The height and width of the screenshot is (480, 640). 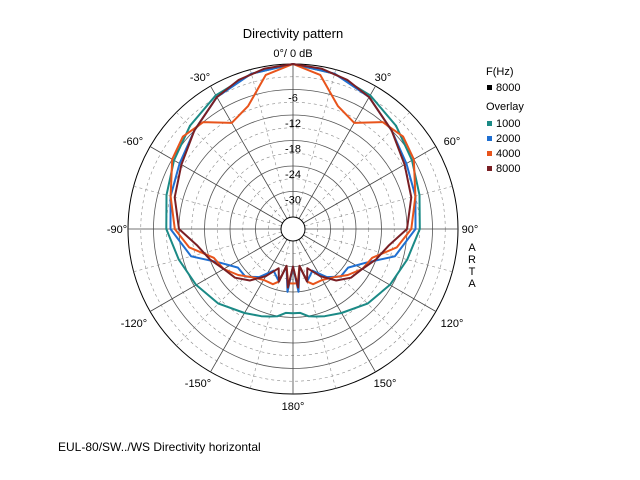 What do you see at coordinates (472, 260) in the screenshot?
I see `side-text: R` at bounding box center [472, 260].